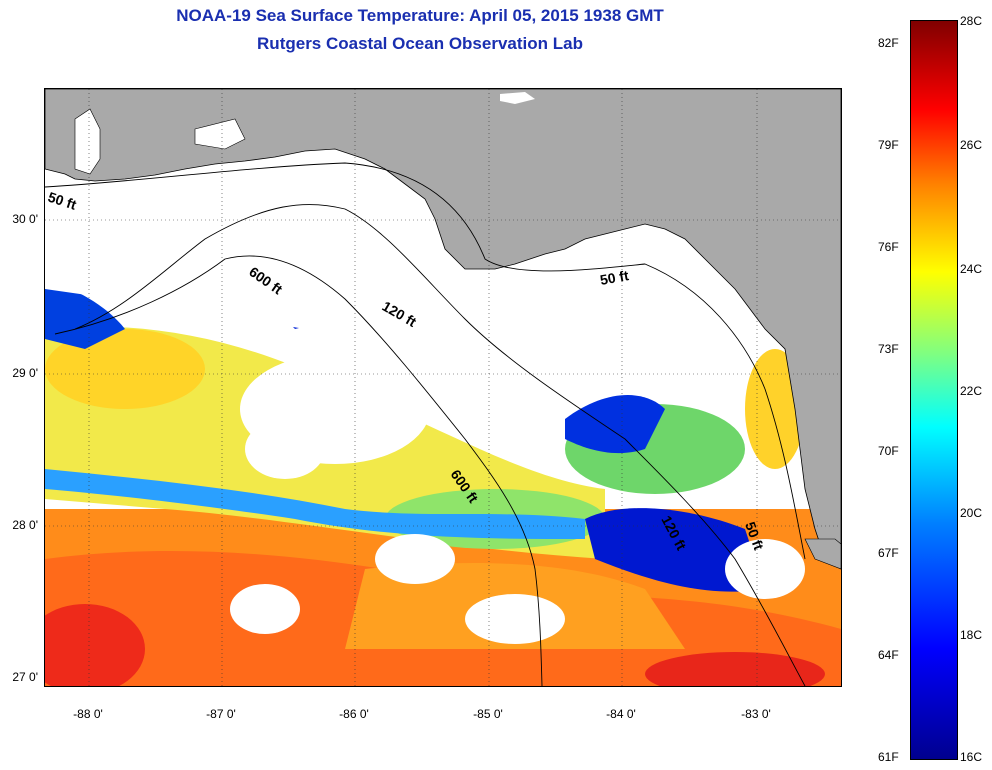 Image resolution: width=992 pixels, height=770 pixels. Describe the element at coordinates (415, 559) in the screenshot. I see `no-data-cloud-mid` at that location.